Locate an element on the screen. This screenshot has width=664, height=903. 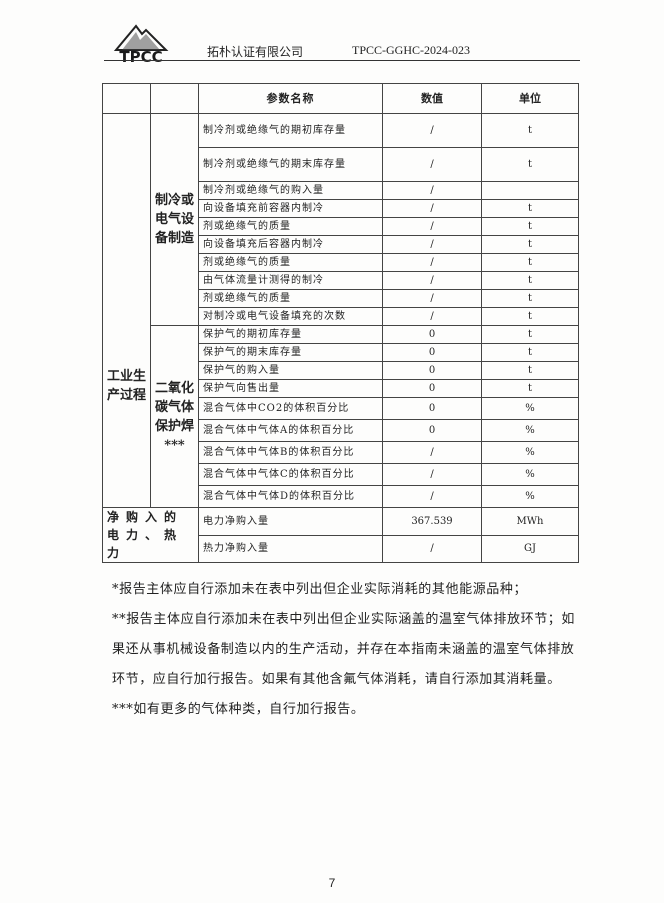
param-name: 由气体流量计测得的制冷 is located at coordinates (290, 280).